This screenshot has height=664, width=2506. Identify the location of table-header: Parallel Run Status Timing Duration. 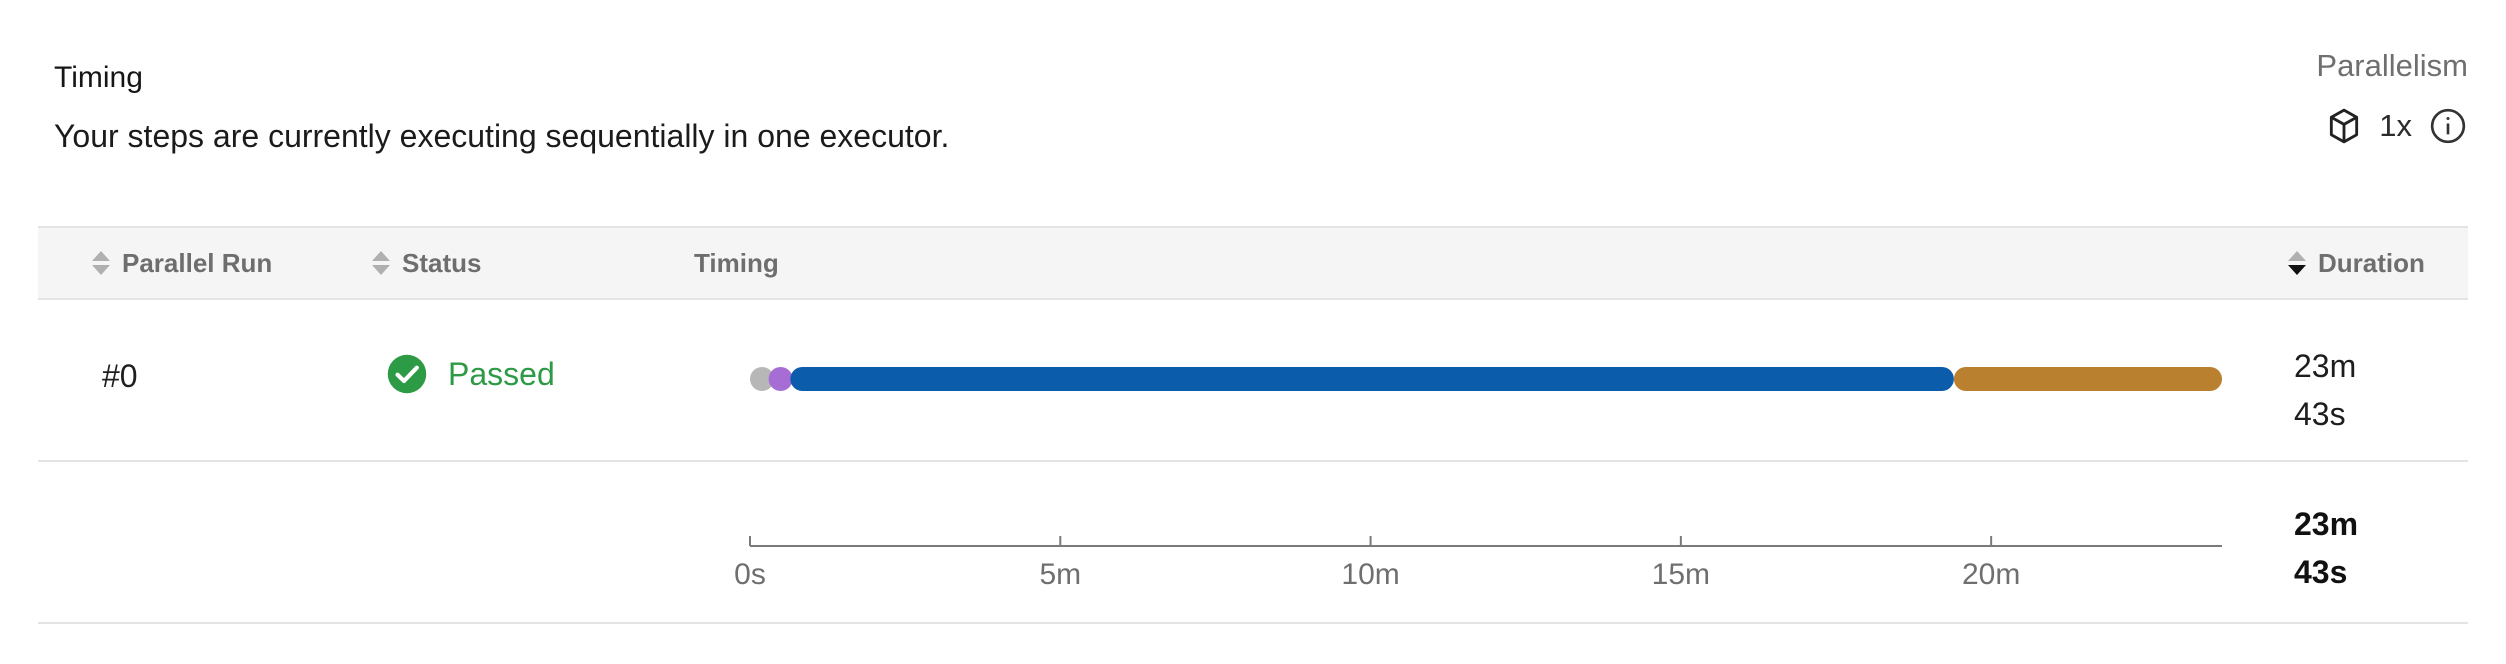
(1253, 263).